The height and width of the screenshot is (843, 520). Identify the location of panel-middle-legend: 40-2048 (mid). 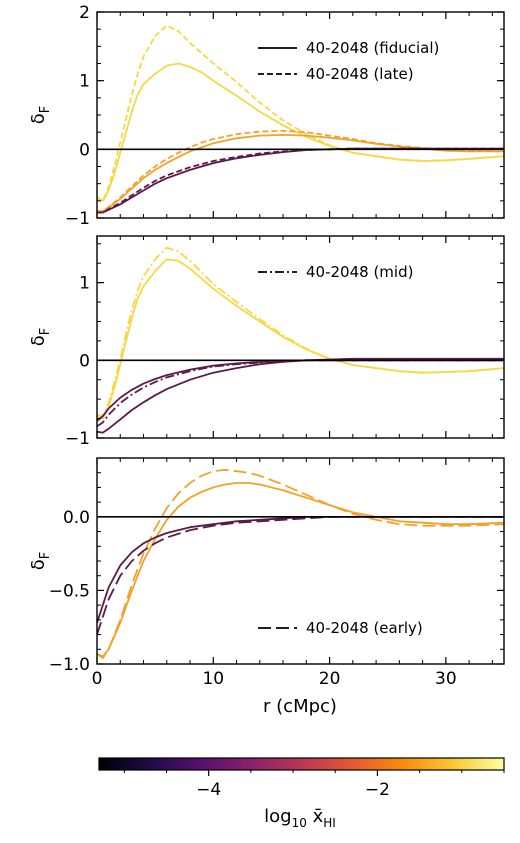
(335, 272).